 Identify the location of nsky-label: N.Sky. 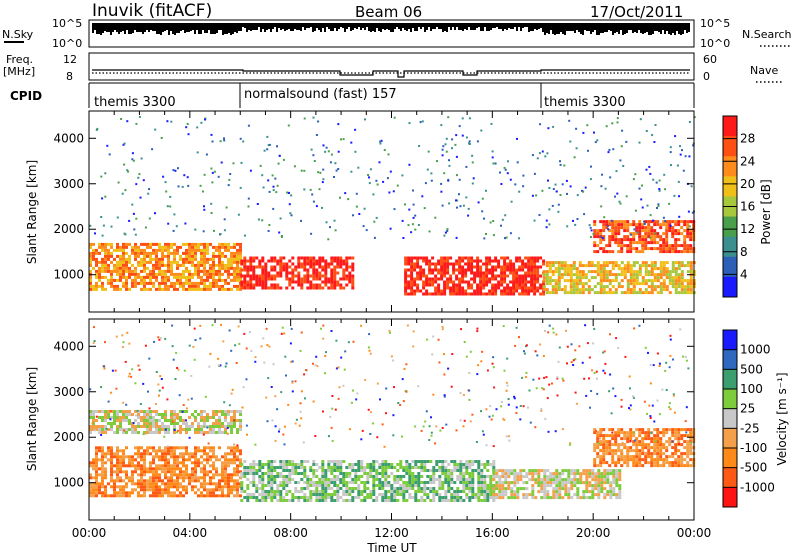
(18, 34).